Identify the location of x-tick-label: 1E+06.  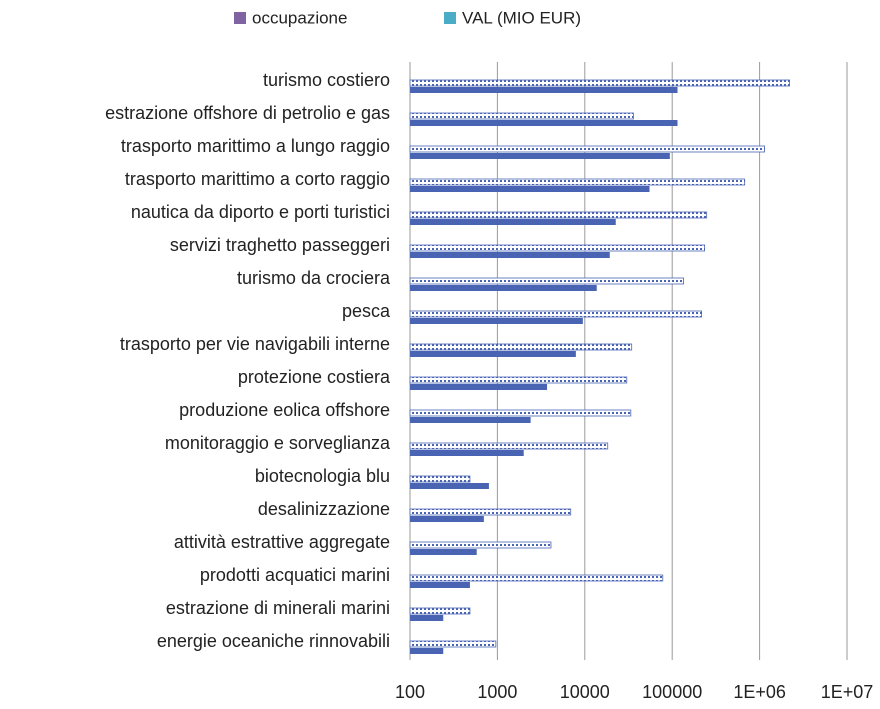
(759, 692).